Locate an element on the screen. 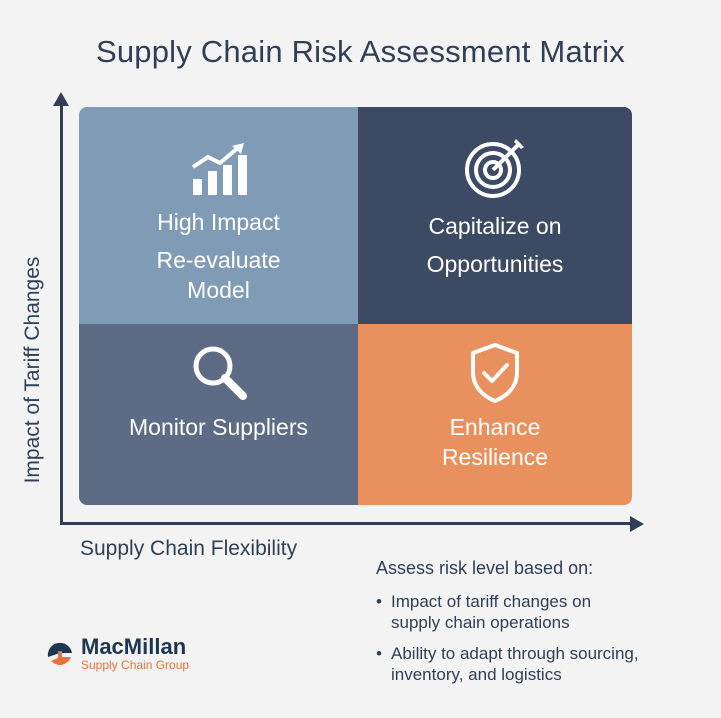 Image resolution: width=721 pixels, height=718 pixels. y-axis-line is located at coordinates (61, 310).